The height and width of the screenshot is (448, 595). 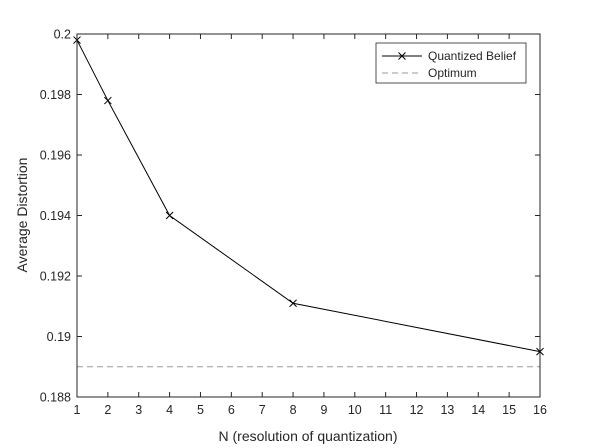 What do you see at coordinates (478, 410) in the screenshot?
I see `x-tick-label: 14` at bounding box center [478, 410].